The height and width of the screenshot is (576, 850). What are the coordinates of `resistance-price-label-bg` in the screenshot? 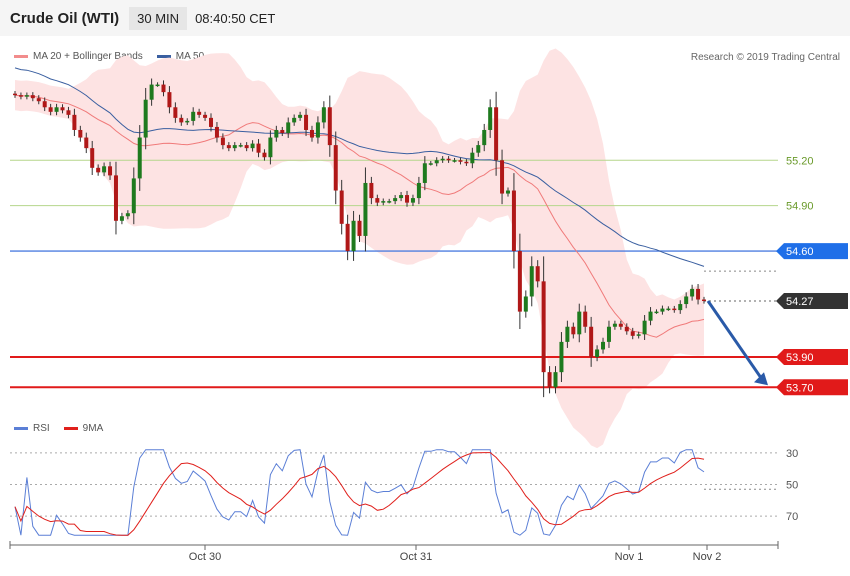 It's located at (812, 251).